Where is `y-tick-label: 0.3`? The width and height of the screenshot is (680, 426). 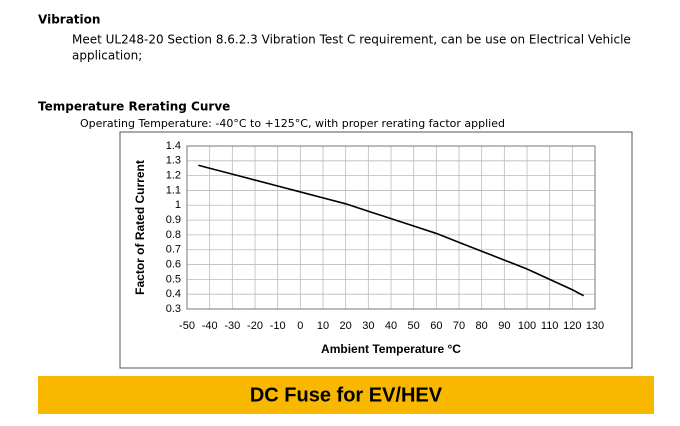 y-tick-label: 0.3 is located at coordinates (173, 309).